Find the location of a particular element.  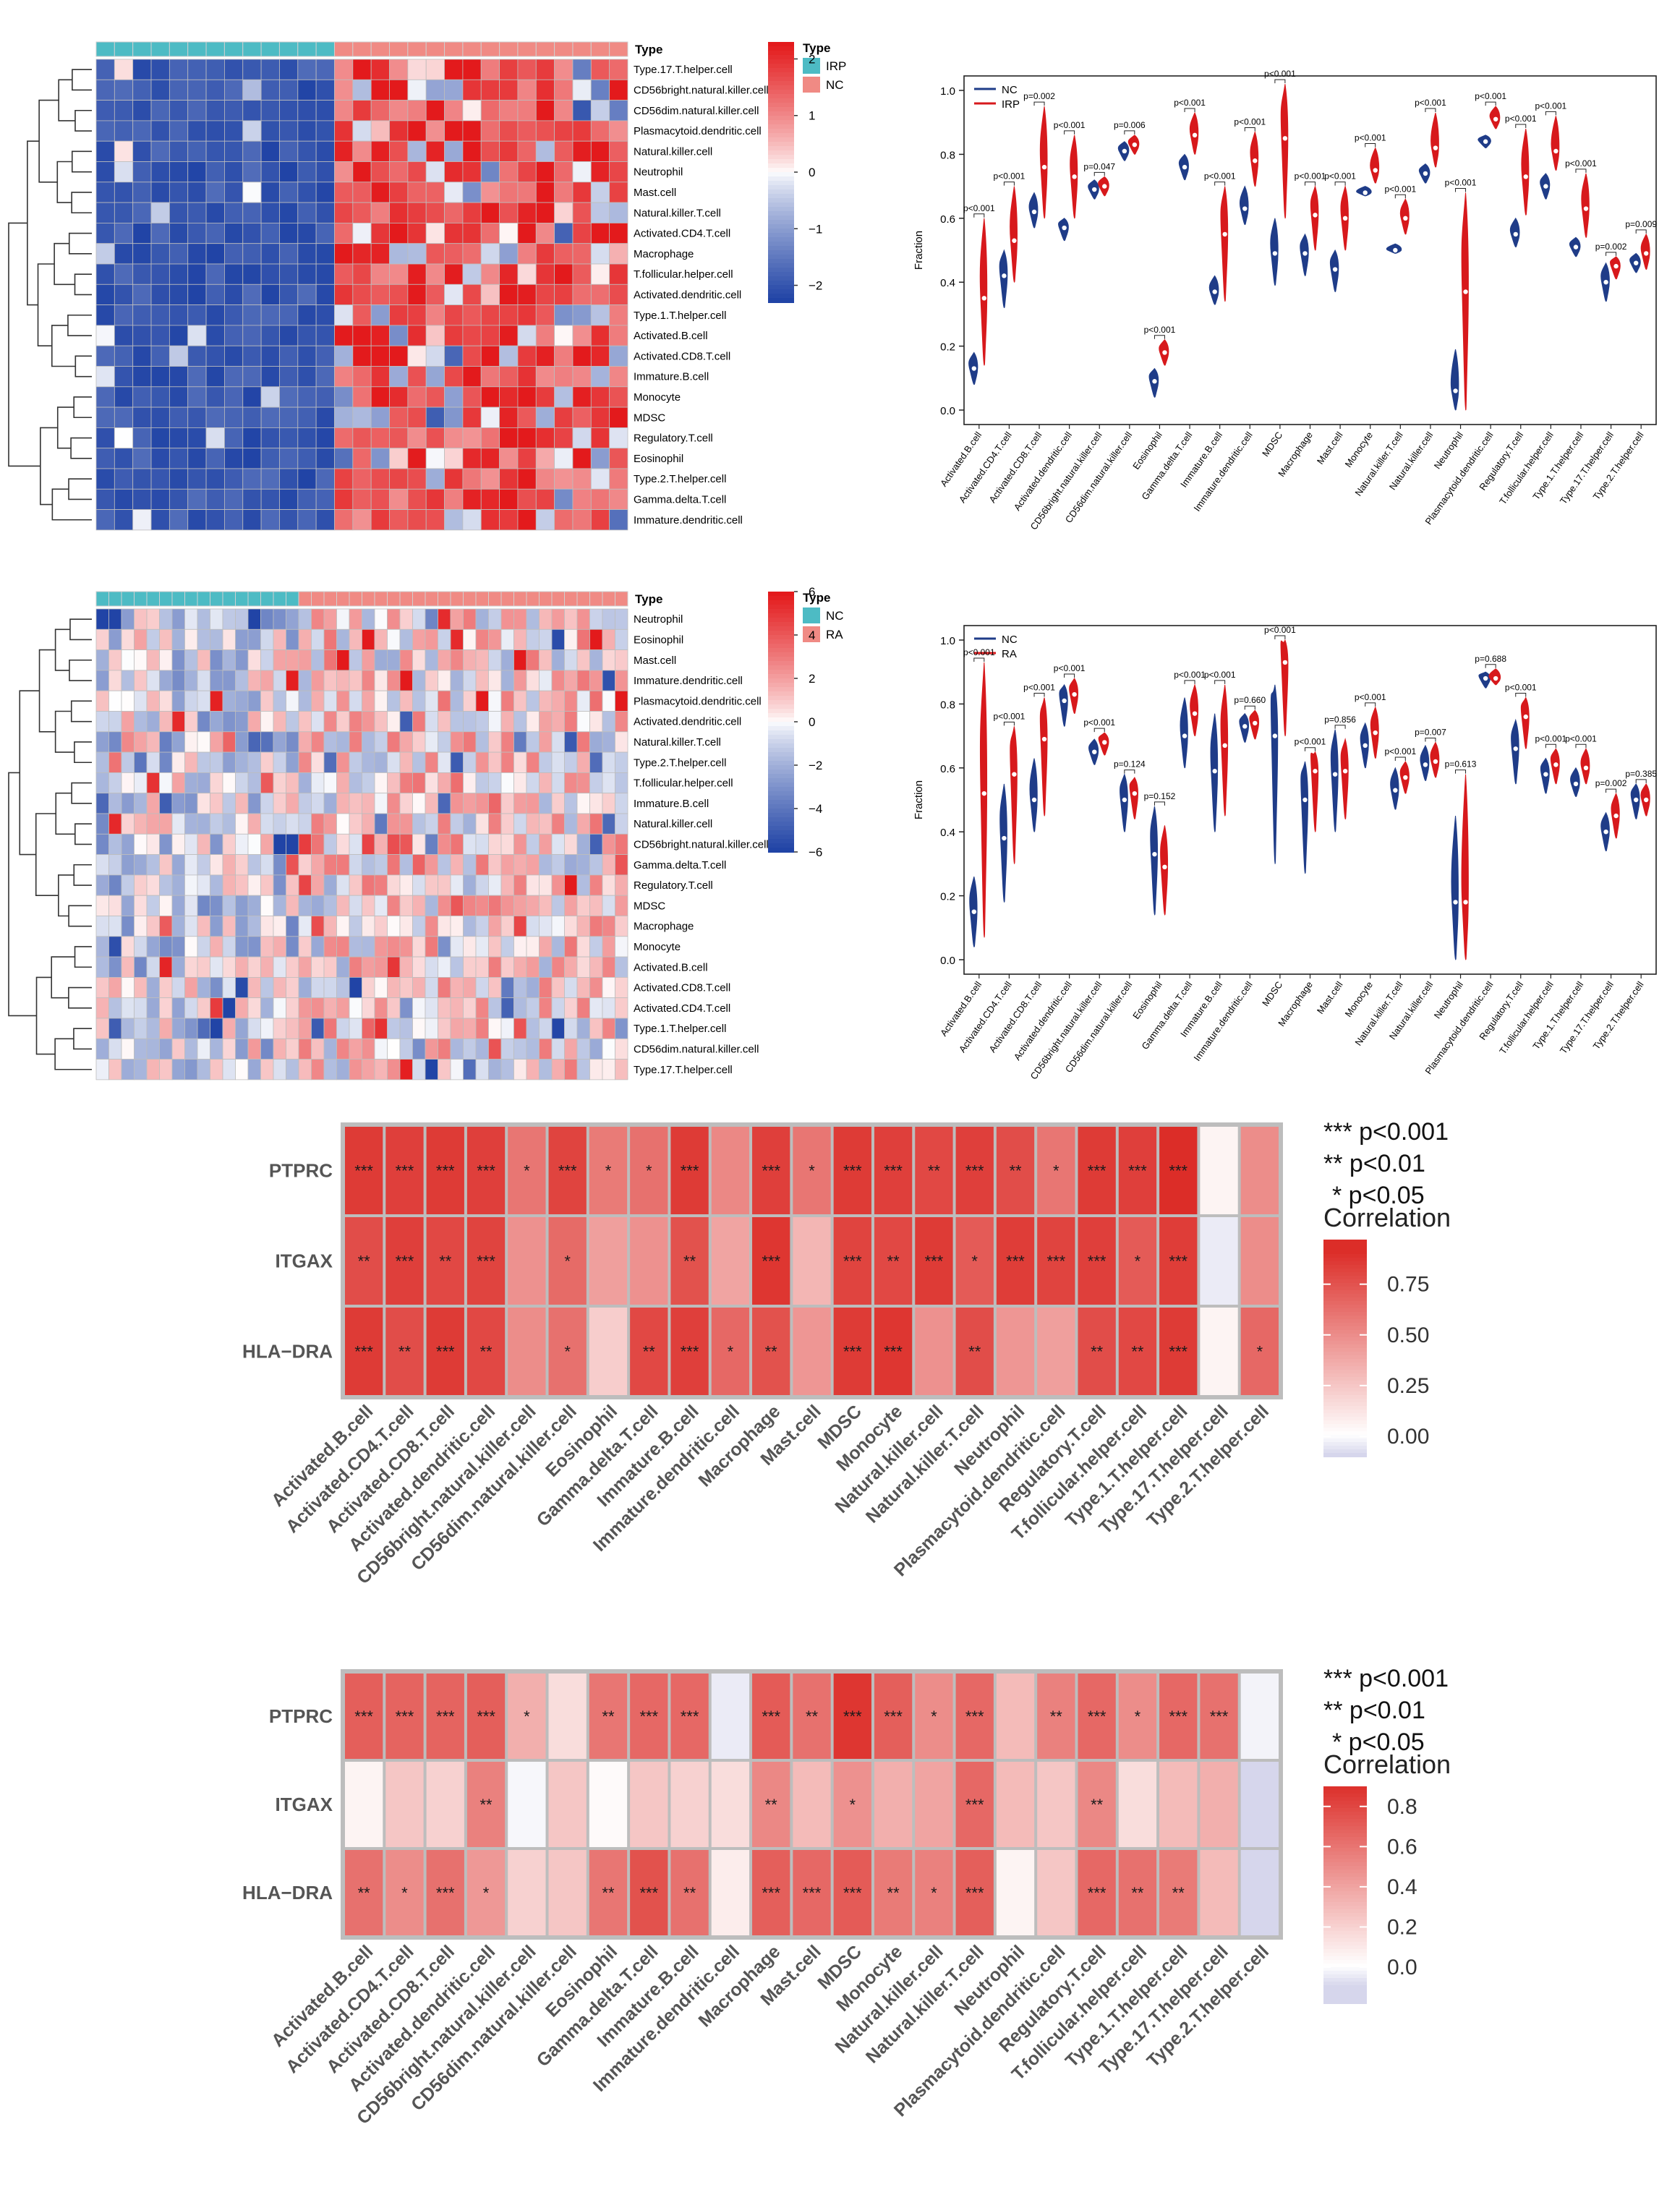

row-label: Macrophage is located at coordinates (664, 927).